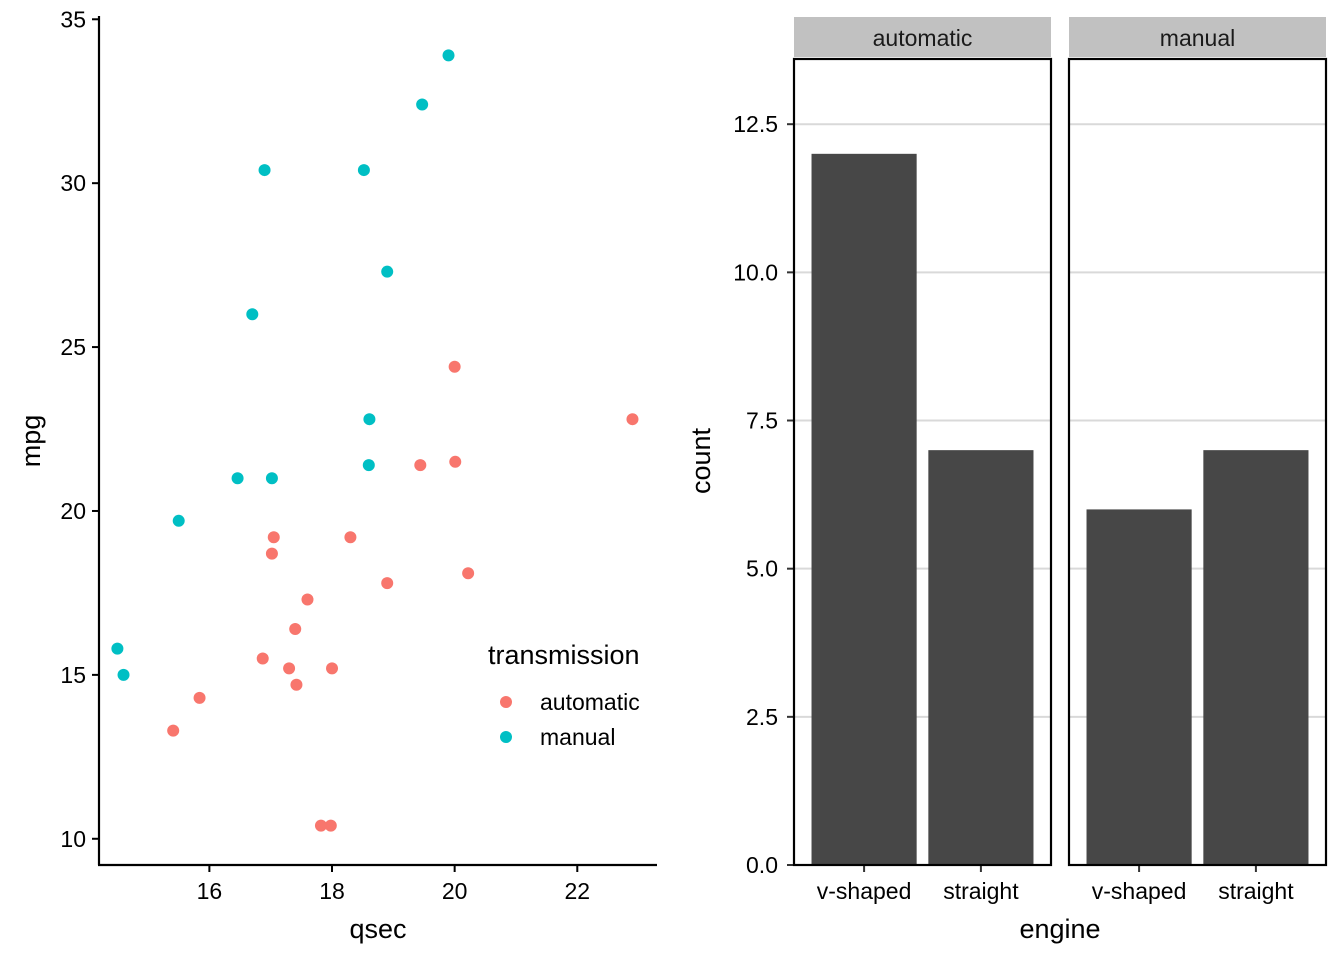 This screenshot has width=1344, height=960. What do you see at coordinates (332, 891) in the screenshot?
I see `x-tick-label: 18` at bounding box center [332, 891].